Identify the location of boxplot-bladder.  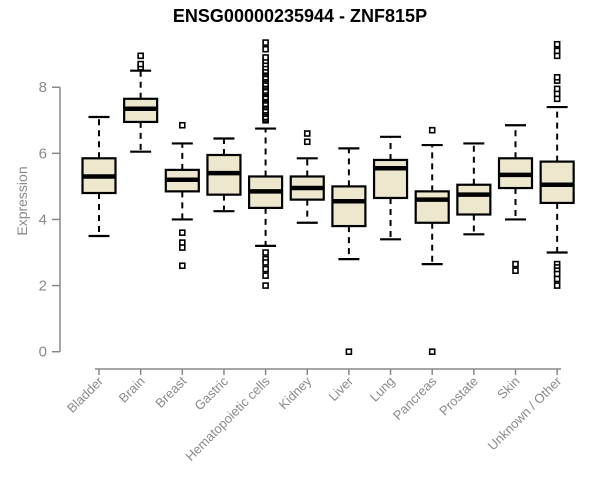
(99, 176).